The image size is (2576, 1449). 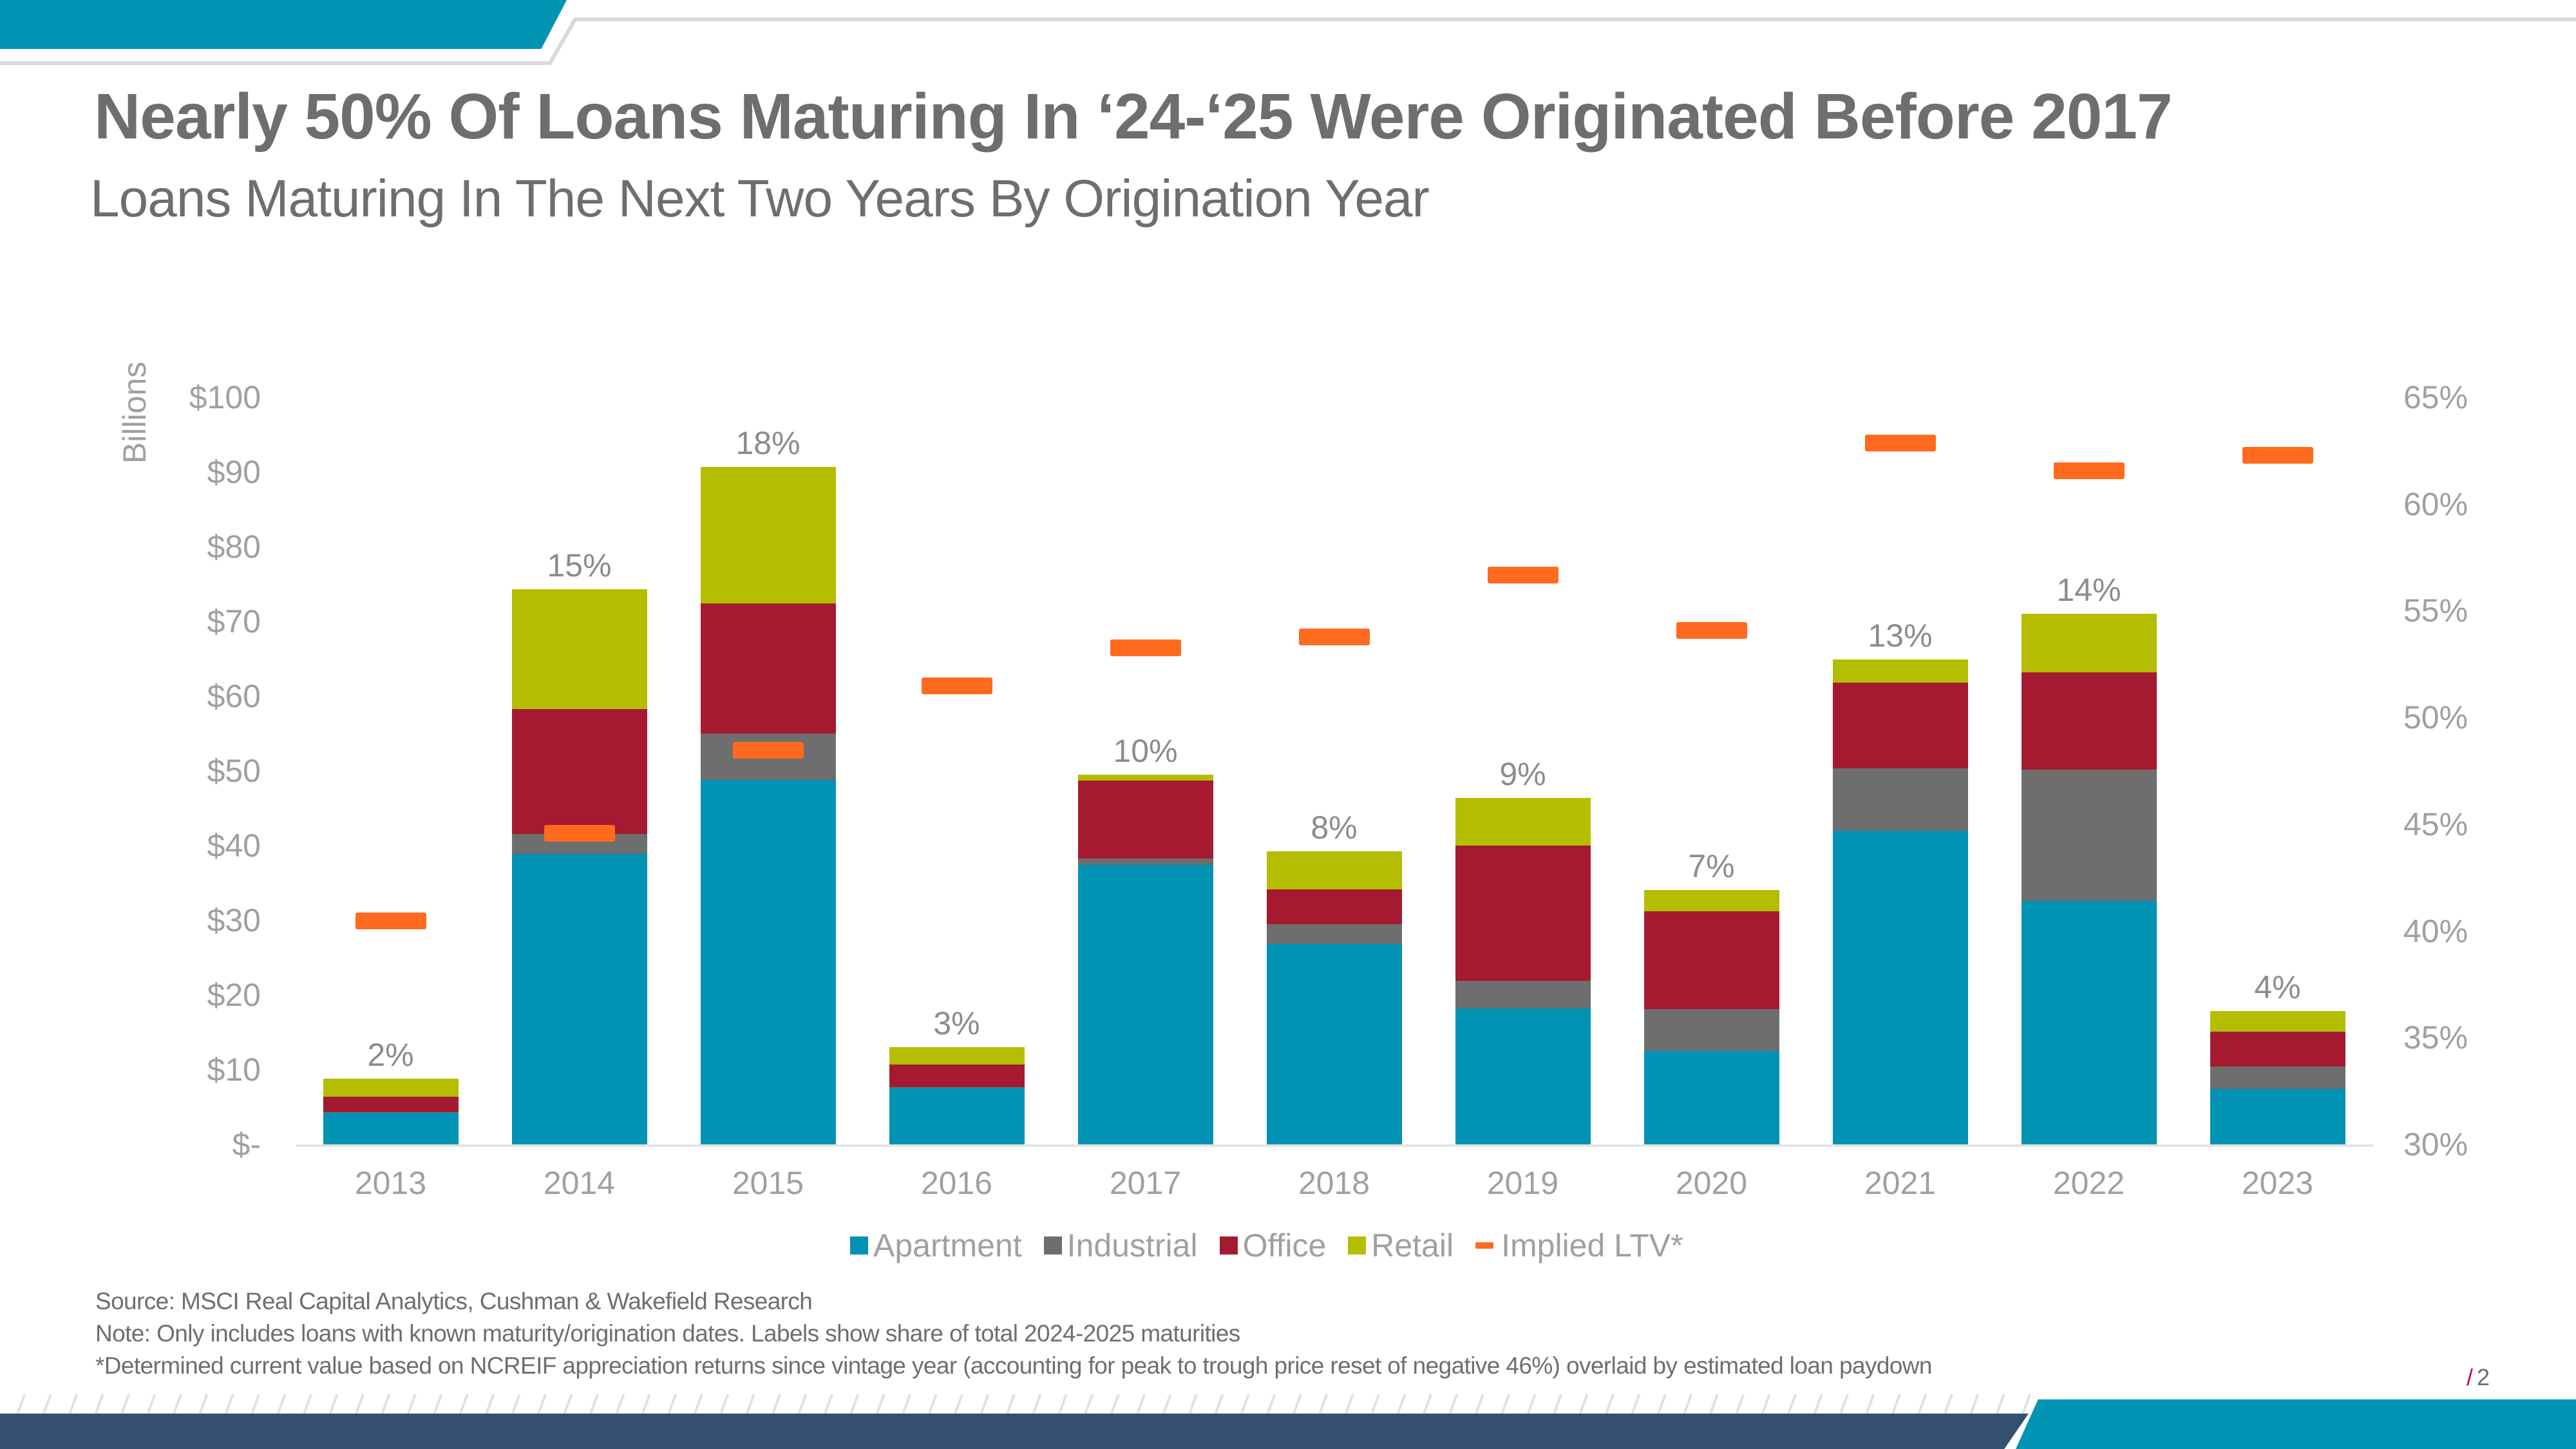 What do you see at coordinates (2277, 987) in the screenshot?
I see `data-label: 4%` at bounding box center [2277, 987].